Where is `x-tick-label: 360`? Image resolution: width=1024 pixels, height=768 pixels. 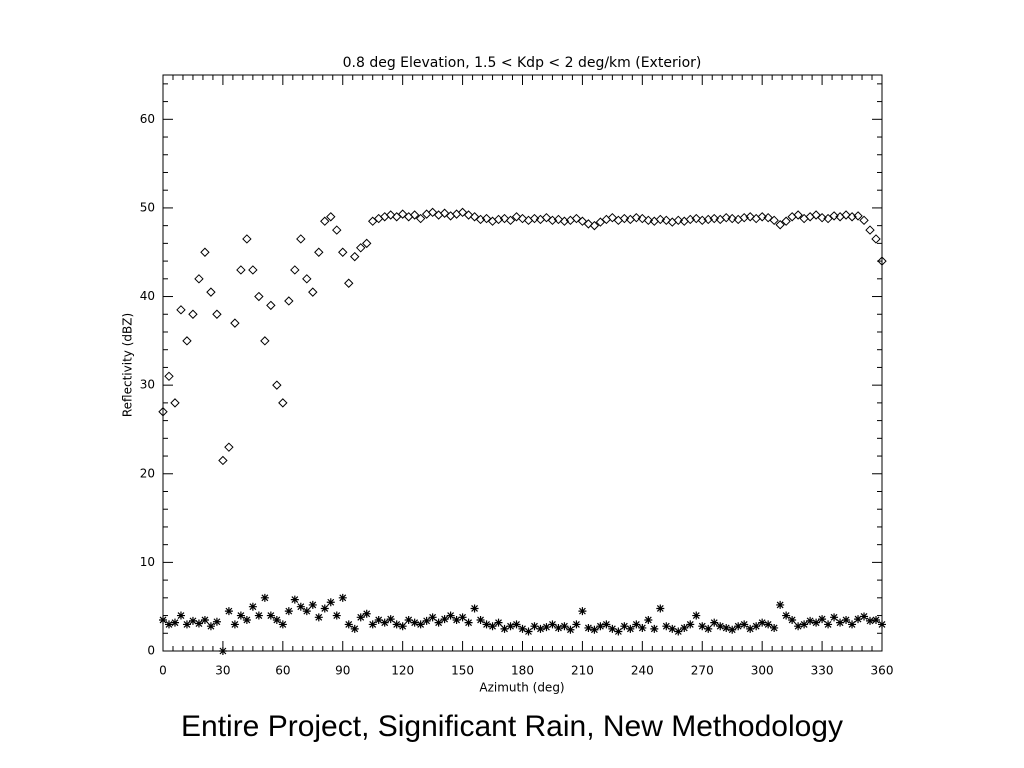 x-tick-label: 360 is located at coordinates (882, 671).